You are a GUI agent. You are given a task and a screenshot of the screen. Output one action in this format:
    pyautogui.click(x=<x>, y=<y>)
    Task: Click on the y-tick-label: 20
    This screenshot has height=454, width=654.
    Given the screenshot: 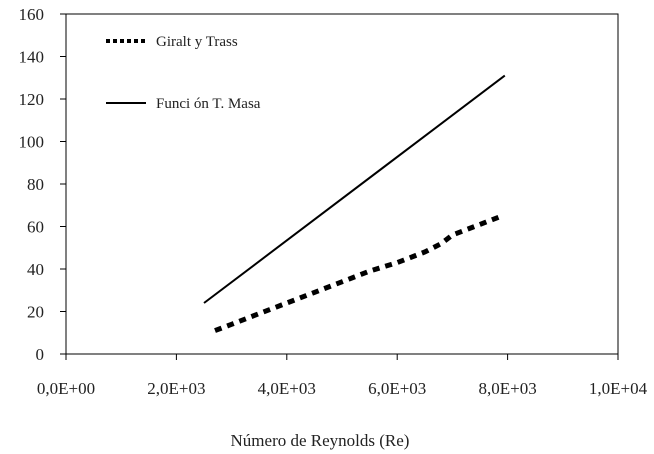 What is the action you would take?
    pyautogui.click(x=35, y=312)
    